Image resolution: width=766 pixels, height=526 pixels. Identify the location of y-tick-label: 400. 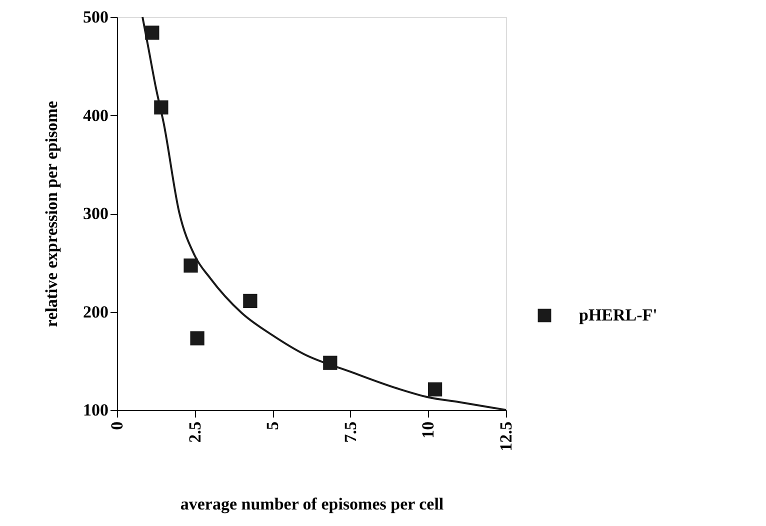
(95, 115).